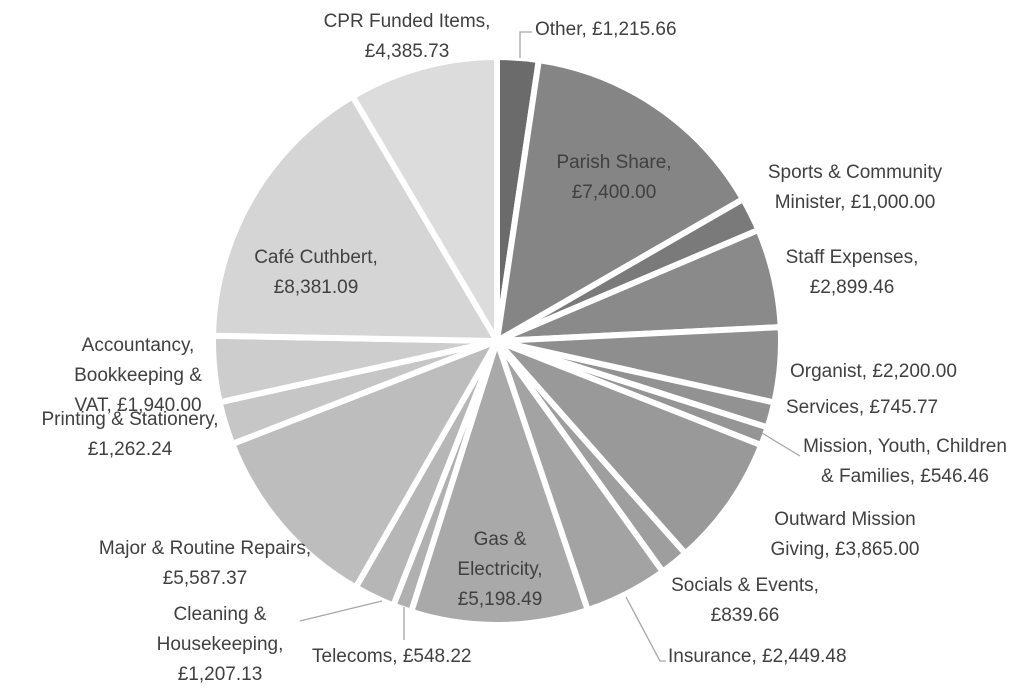  What do you see at coordinates (825, 407) in the screenshot?
I see `category-name: Services,` at bounding box center [825, 407].